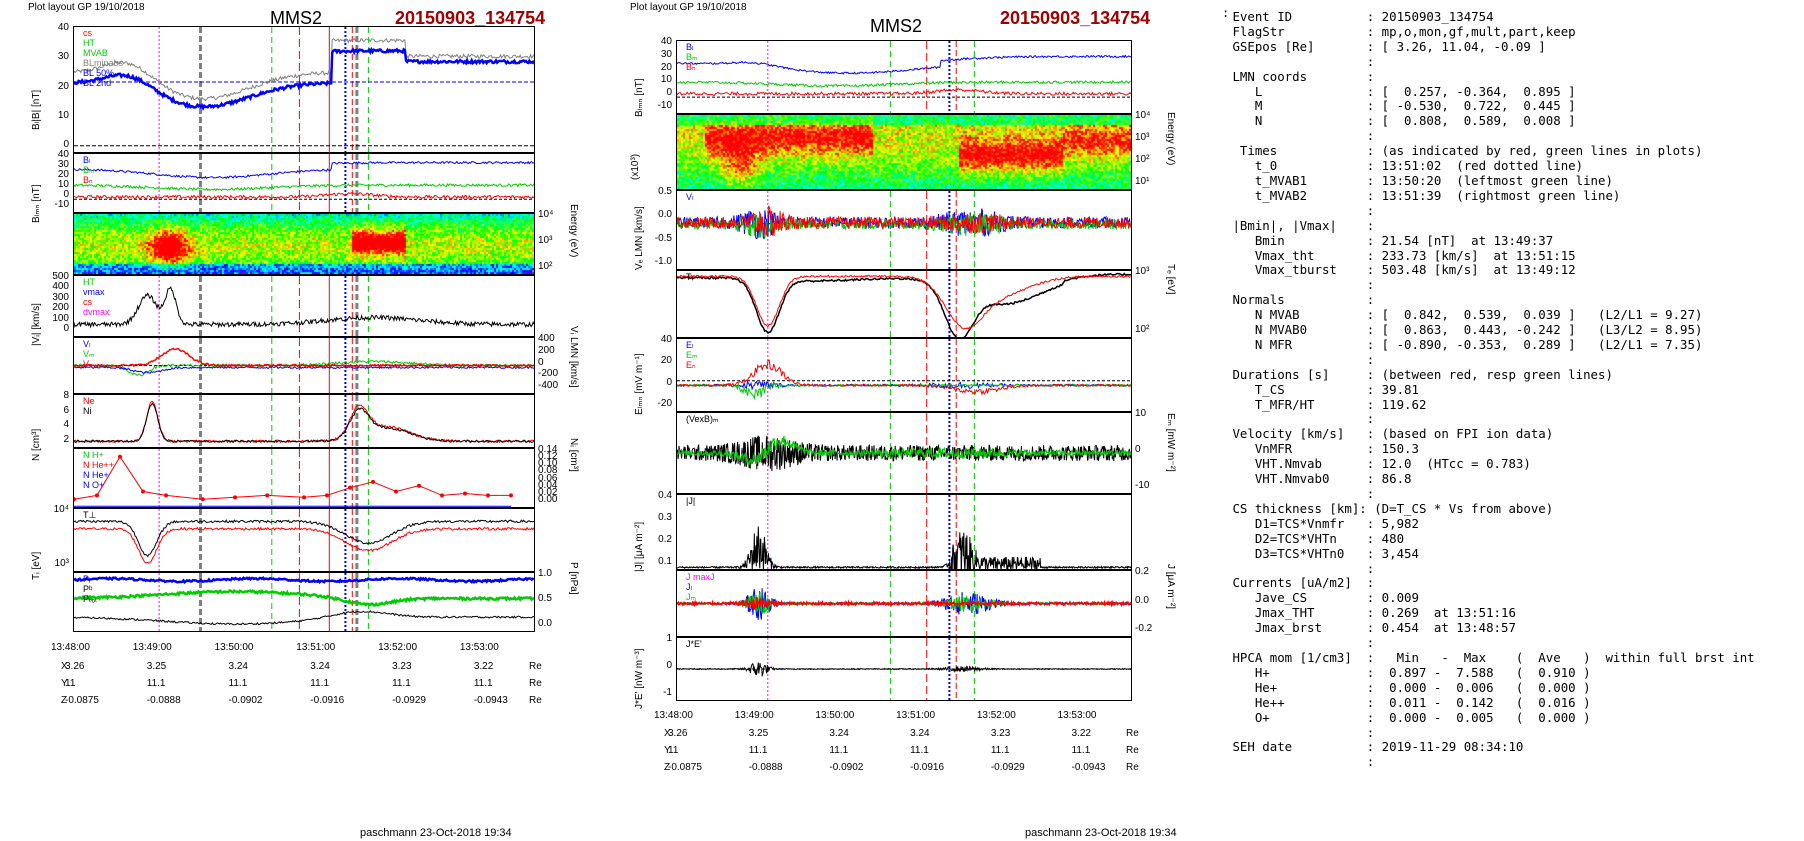 This screenshot has width=1804, height=841. What do you see at coordinates (904, 547) in the screenshot?
I see `j-mag` at bounding box center [904, 547].